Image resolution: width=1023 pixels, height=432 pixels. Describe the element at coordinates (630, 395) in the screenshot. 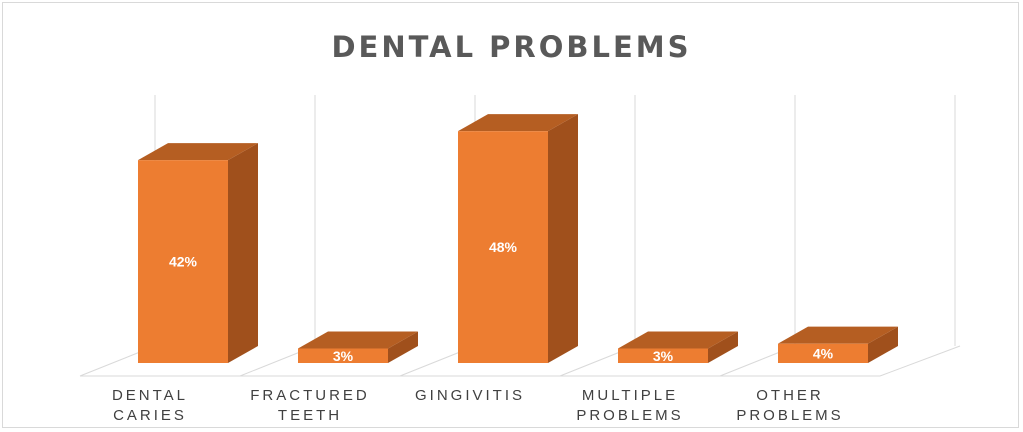

I see `category-label-line: MULTIPLE` at that location.